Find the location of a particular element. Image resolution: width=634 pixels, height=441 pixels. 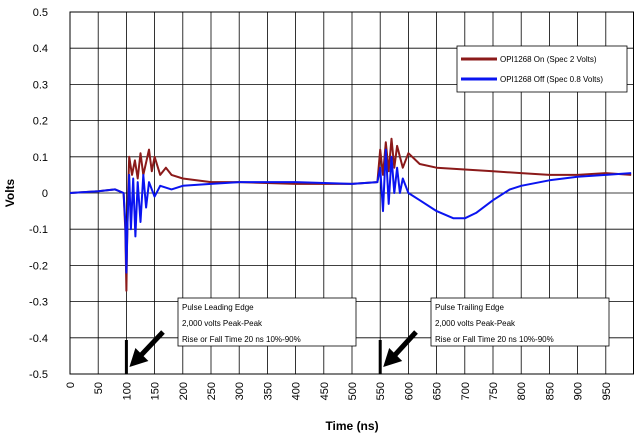

legend-label-off: OPI1268 Off (Spec 0.8 Volts) is located at coordinates (551, 79).